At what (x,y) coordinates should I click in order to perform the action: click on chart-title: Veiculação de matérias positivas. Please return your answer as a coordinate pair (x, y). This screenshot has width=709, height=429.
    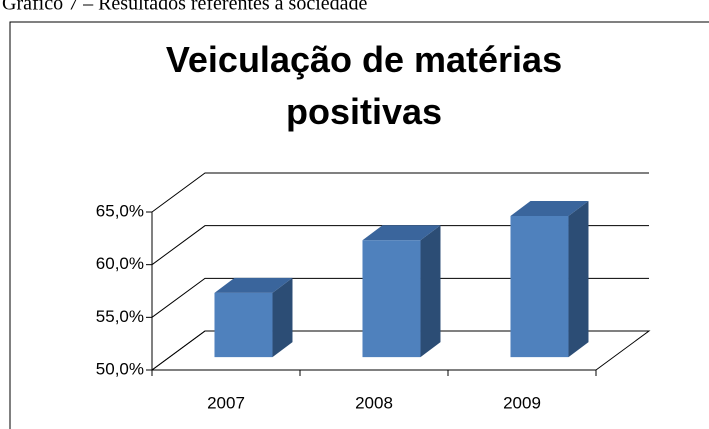
    Looking at the image, I should click on (364, 85).